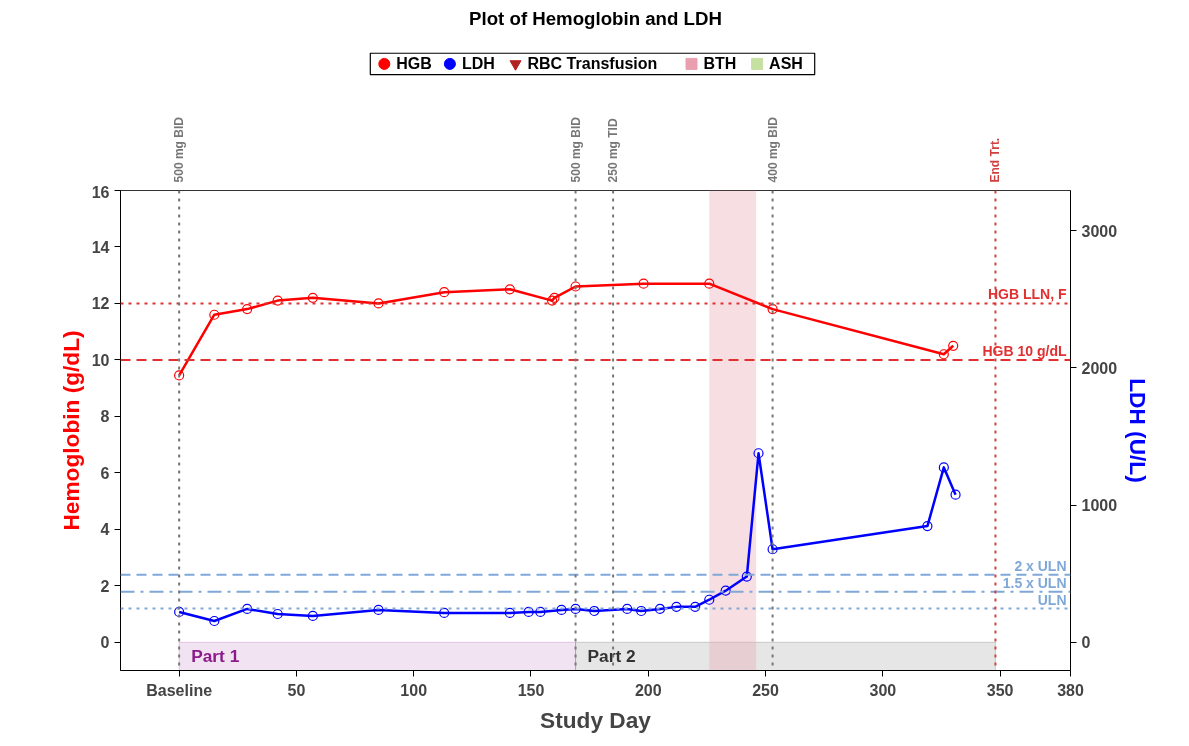 This screenshot has width=1189, height=746. Describe the element at coordinates (883, 690) in the screenshot. I see `x-tick-label: 300` at that location.